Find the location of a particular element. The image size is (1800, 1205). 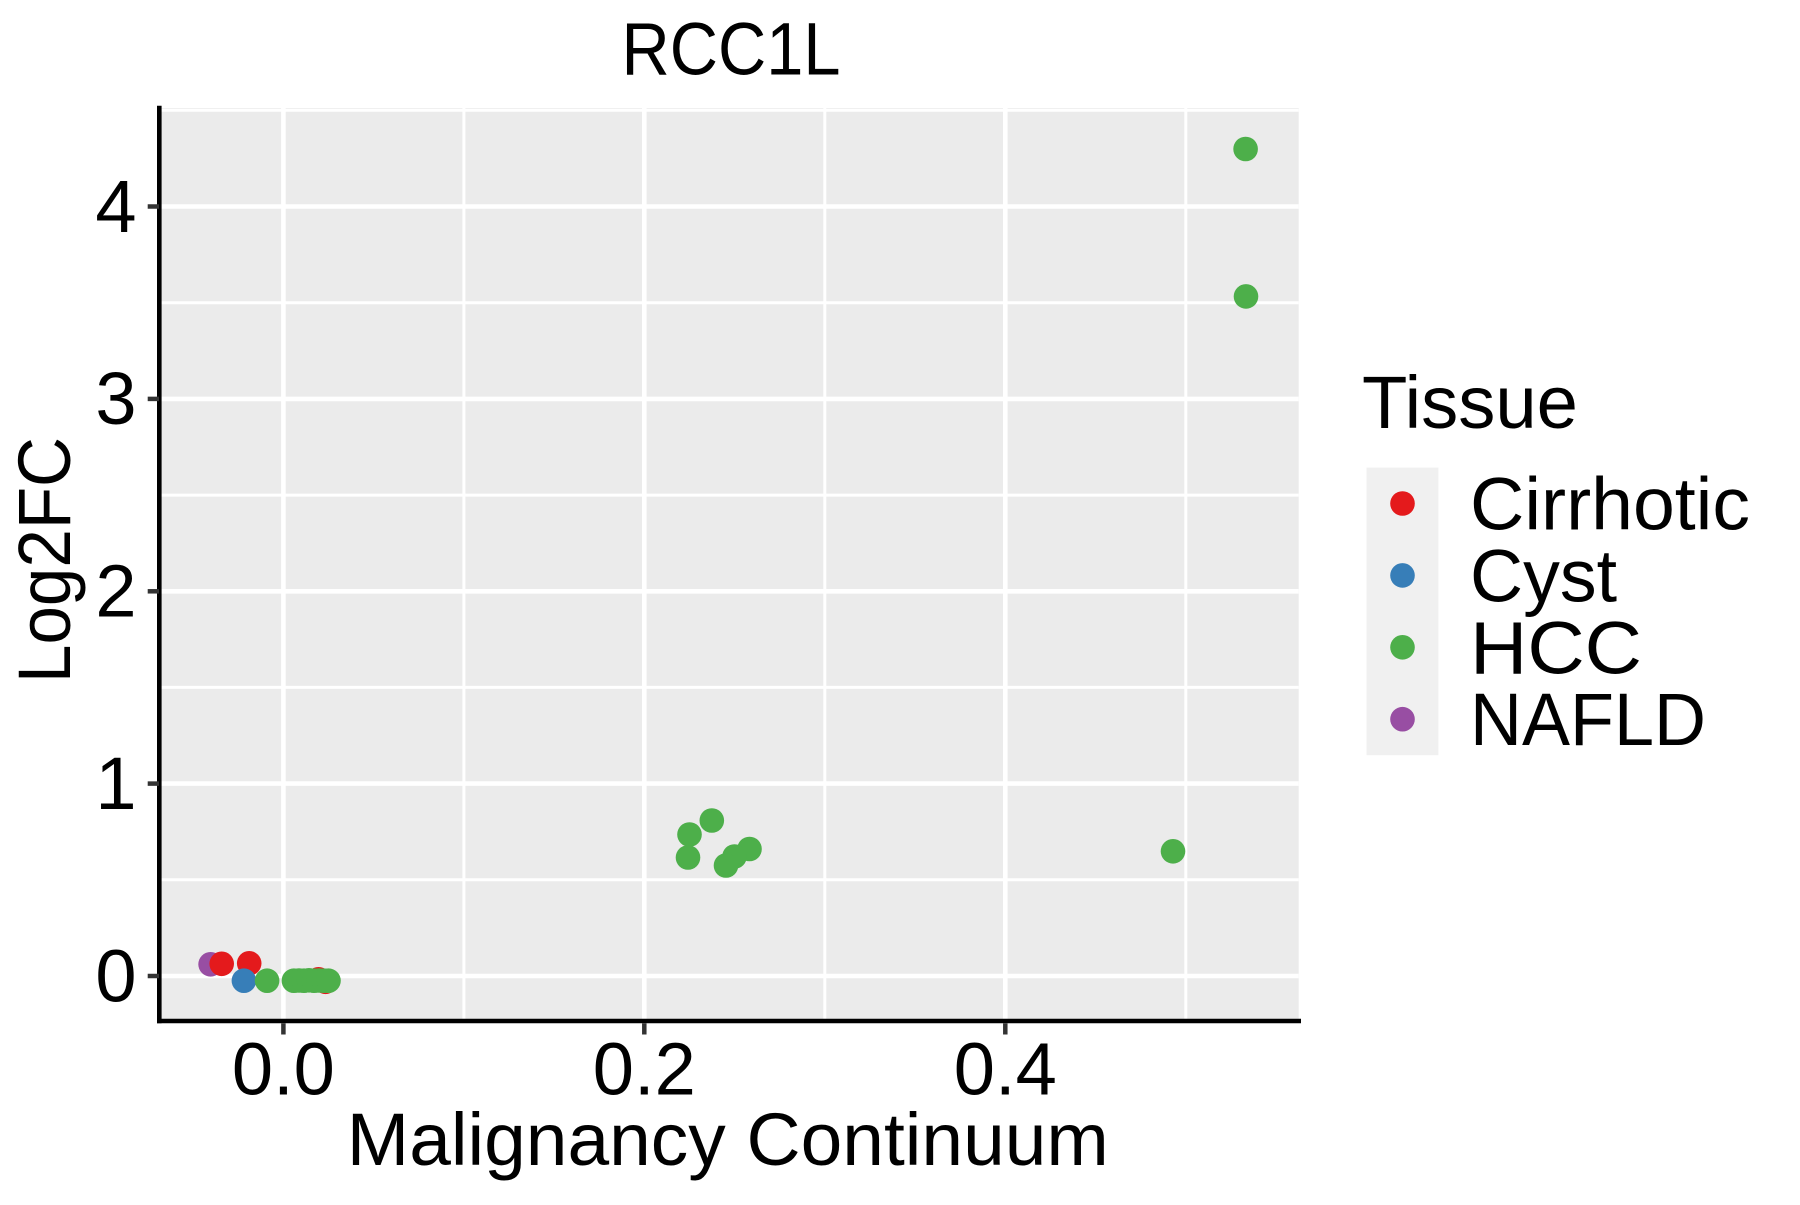

svg-text: 0 is located at coordinates (115, 975).